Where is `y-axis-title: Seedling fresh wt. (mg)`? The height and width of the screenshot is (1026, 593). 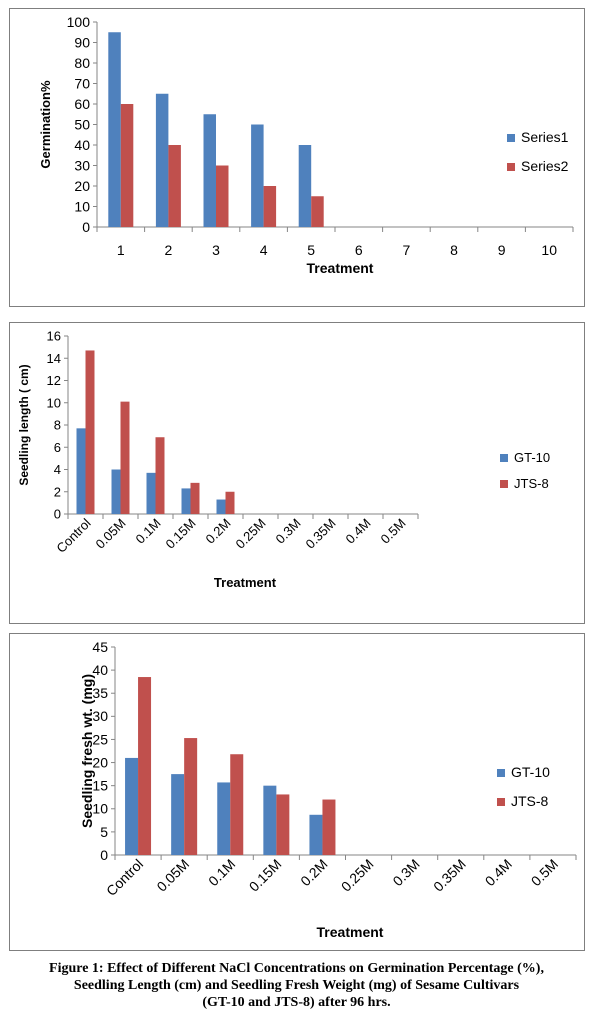
y-axis-title: Seedling fresh wt. (mg) is located at coordinates (87, 751).